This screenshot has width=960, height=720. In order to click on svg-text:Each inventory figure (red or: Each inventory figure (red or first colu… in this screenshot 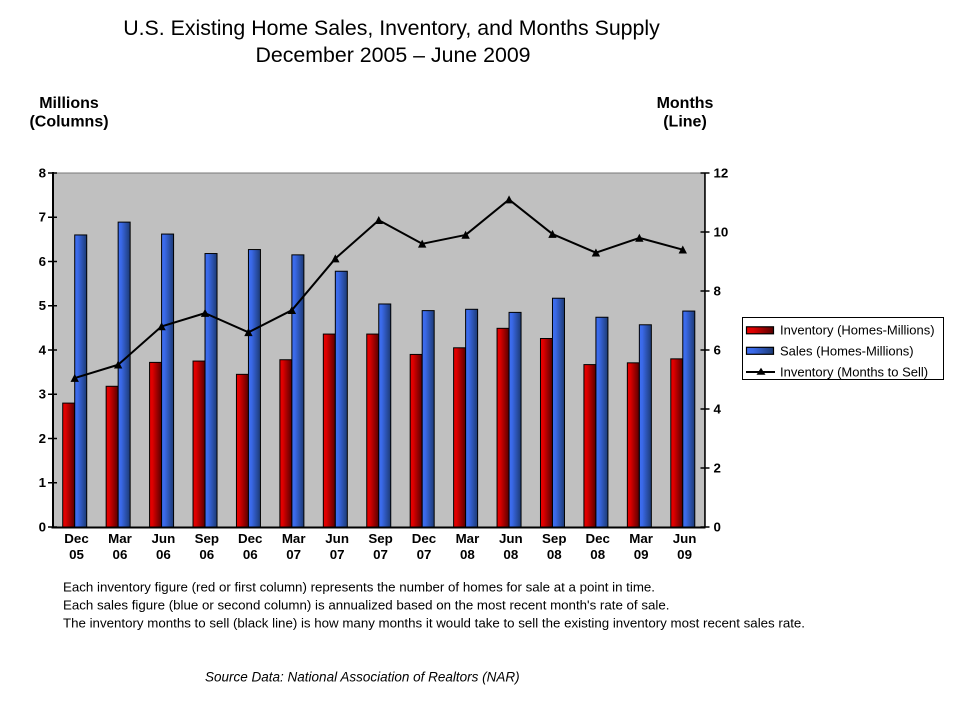, I will do `click(359, 587)`.